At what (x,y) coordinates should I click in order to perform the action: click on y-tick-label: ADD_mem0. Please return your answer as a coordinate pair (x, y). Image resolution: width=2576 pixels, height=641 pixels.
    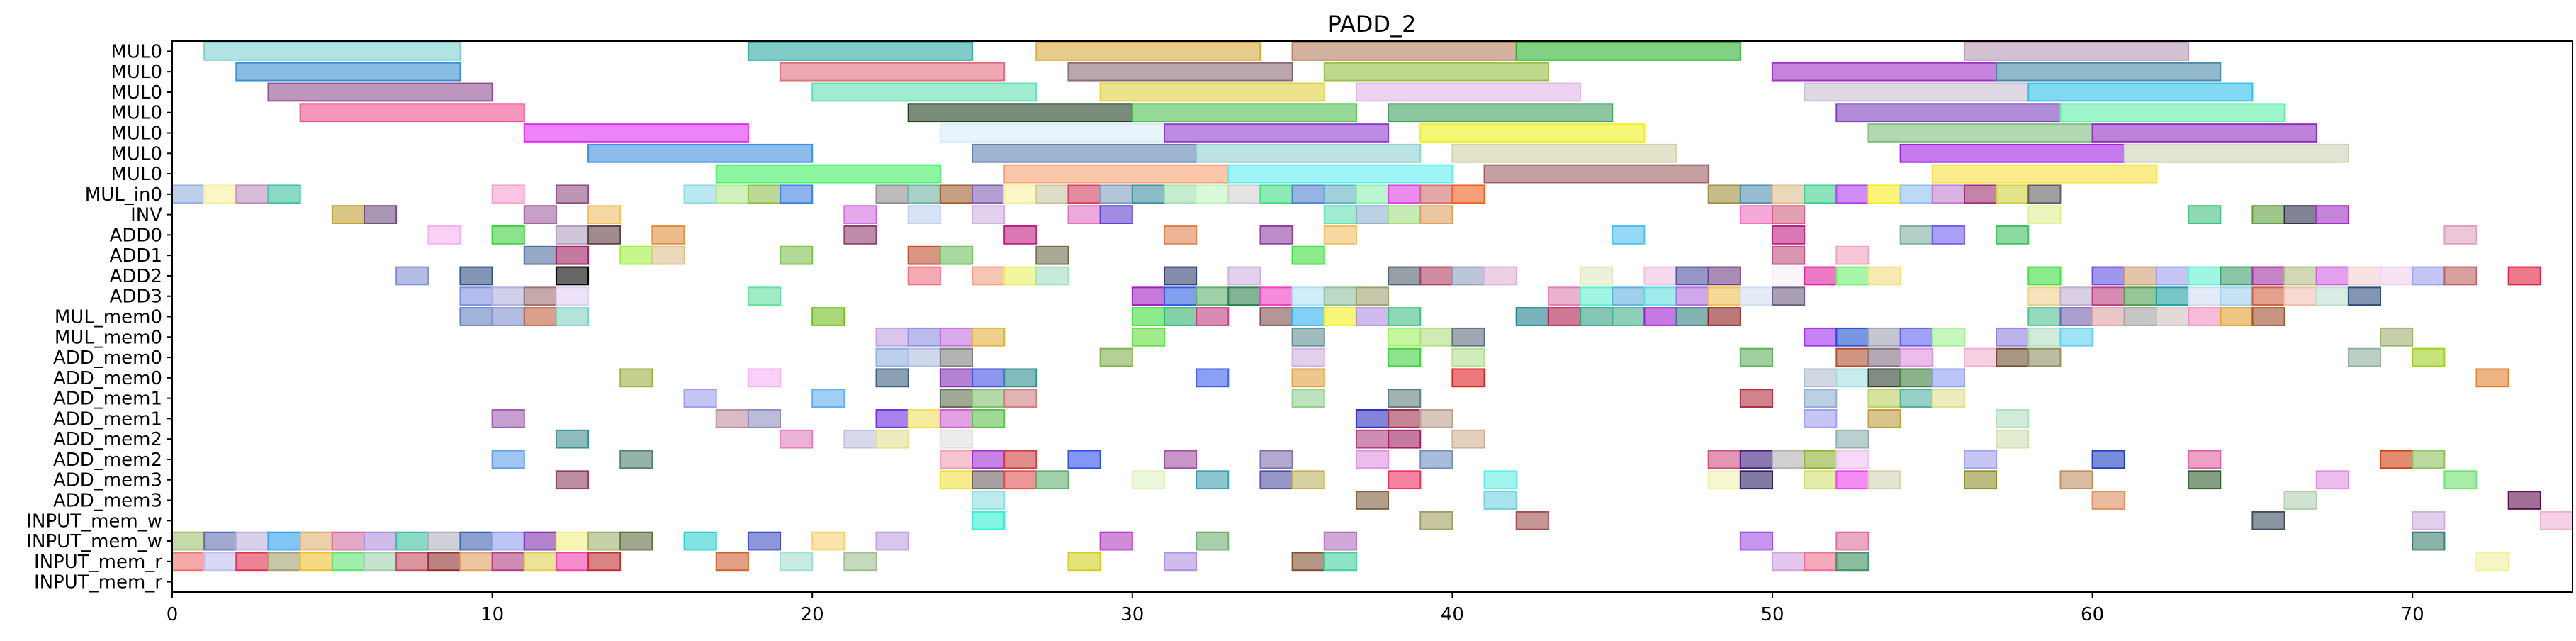
    Looking at the image, I should click on (108, 378).